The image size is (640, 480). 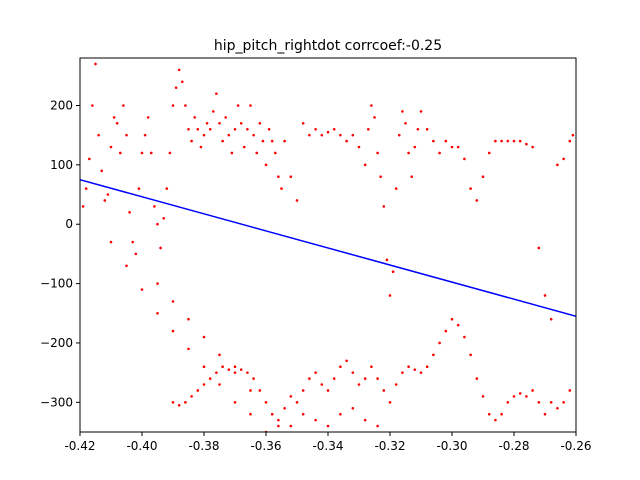 I want to click on x-tick-label: -0.38, so click(x=203, y=446).